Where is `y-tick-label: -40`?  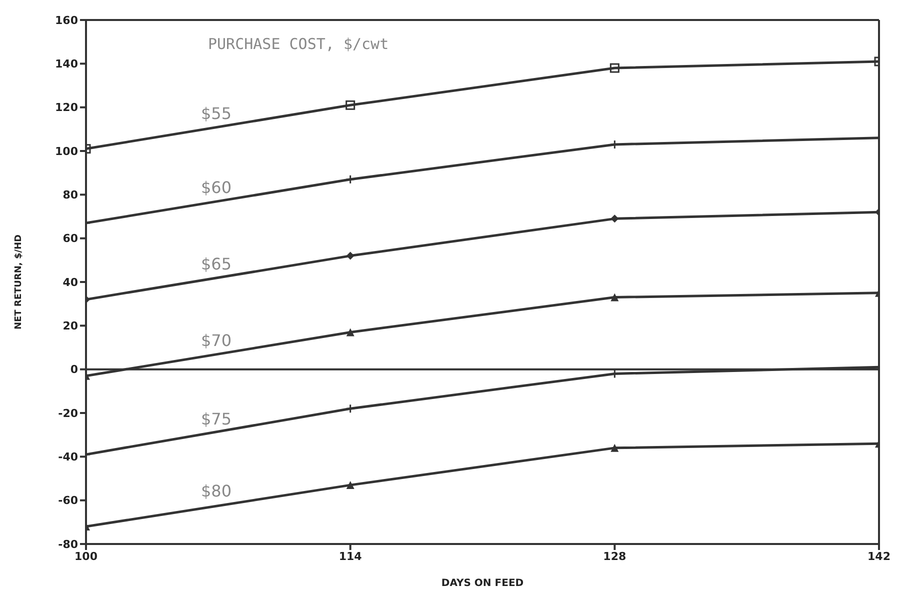
y-tick-label: -40 is located at coordinates (68, 457).